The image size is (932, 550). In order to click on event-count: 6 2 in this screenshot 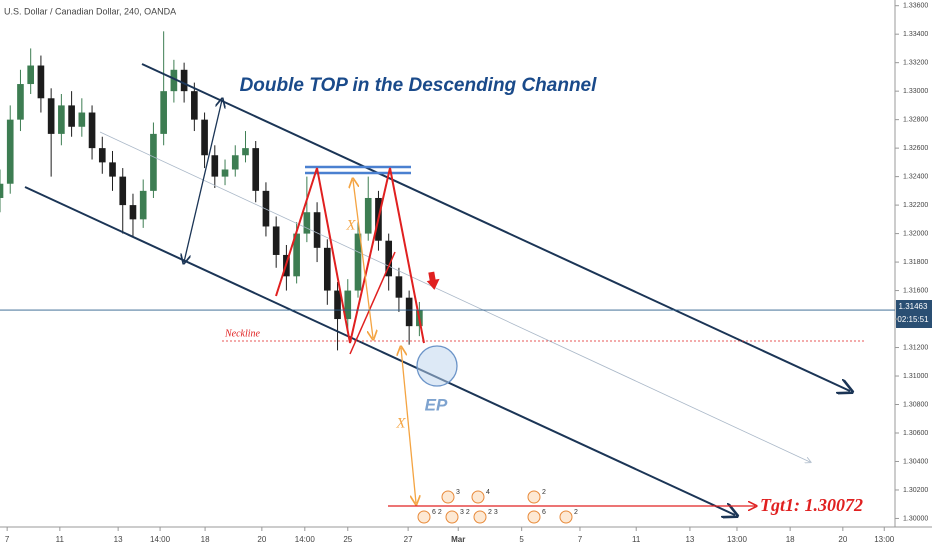, I will do `click(437, 512)`.